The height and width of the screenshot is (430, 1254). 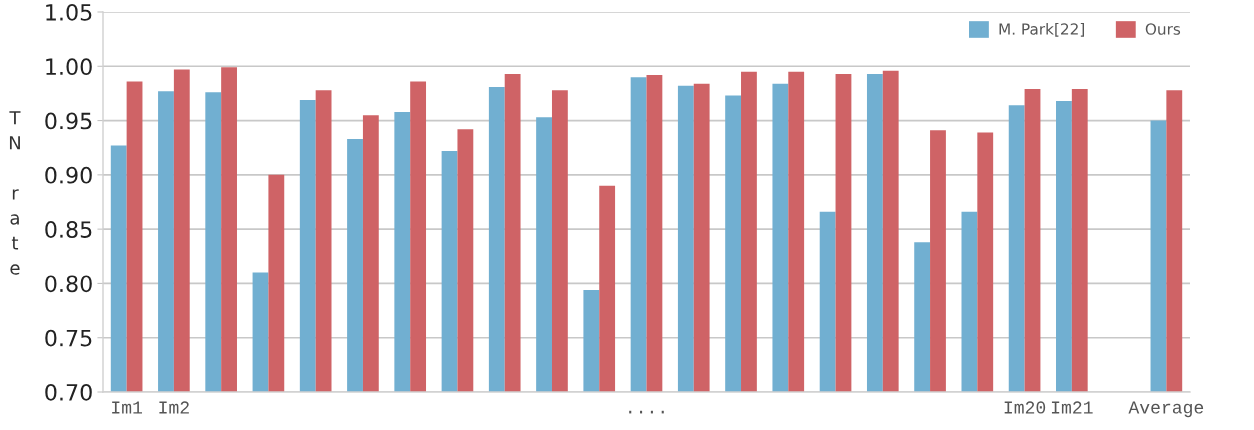 What do you see at coordinates (68, 121) in the screenshot?
I see `y-tick-label: 0.95` at bounding box center [68, 121].